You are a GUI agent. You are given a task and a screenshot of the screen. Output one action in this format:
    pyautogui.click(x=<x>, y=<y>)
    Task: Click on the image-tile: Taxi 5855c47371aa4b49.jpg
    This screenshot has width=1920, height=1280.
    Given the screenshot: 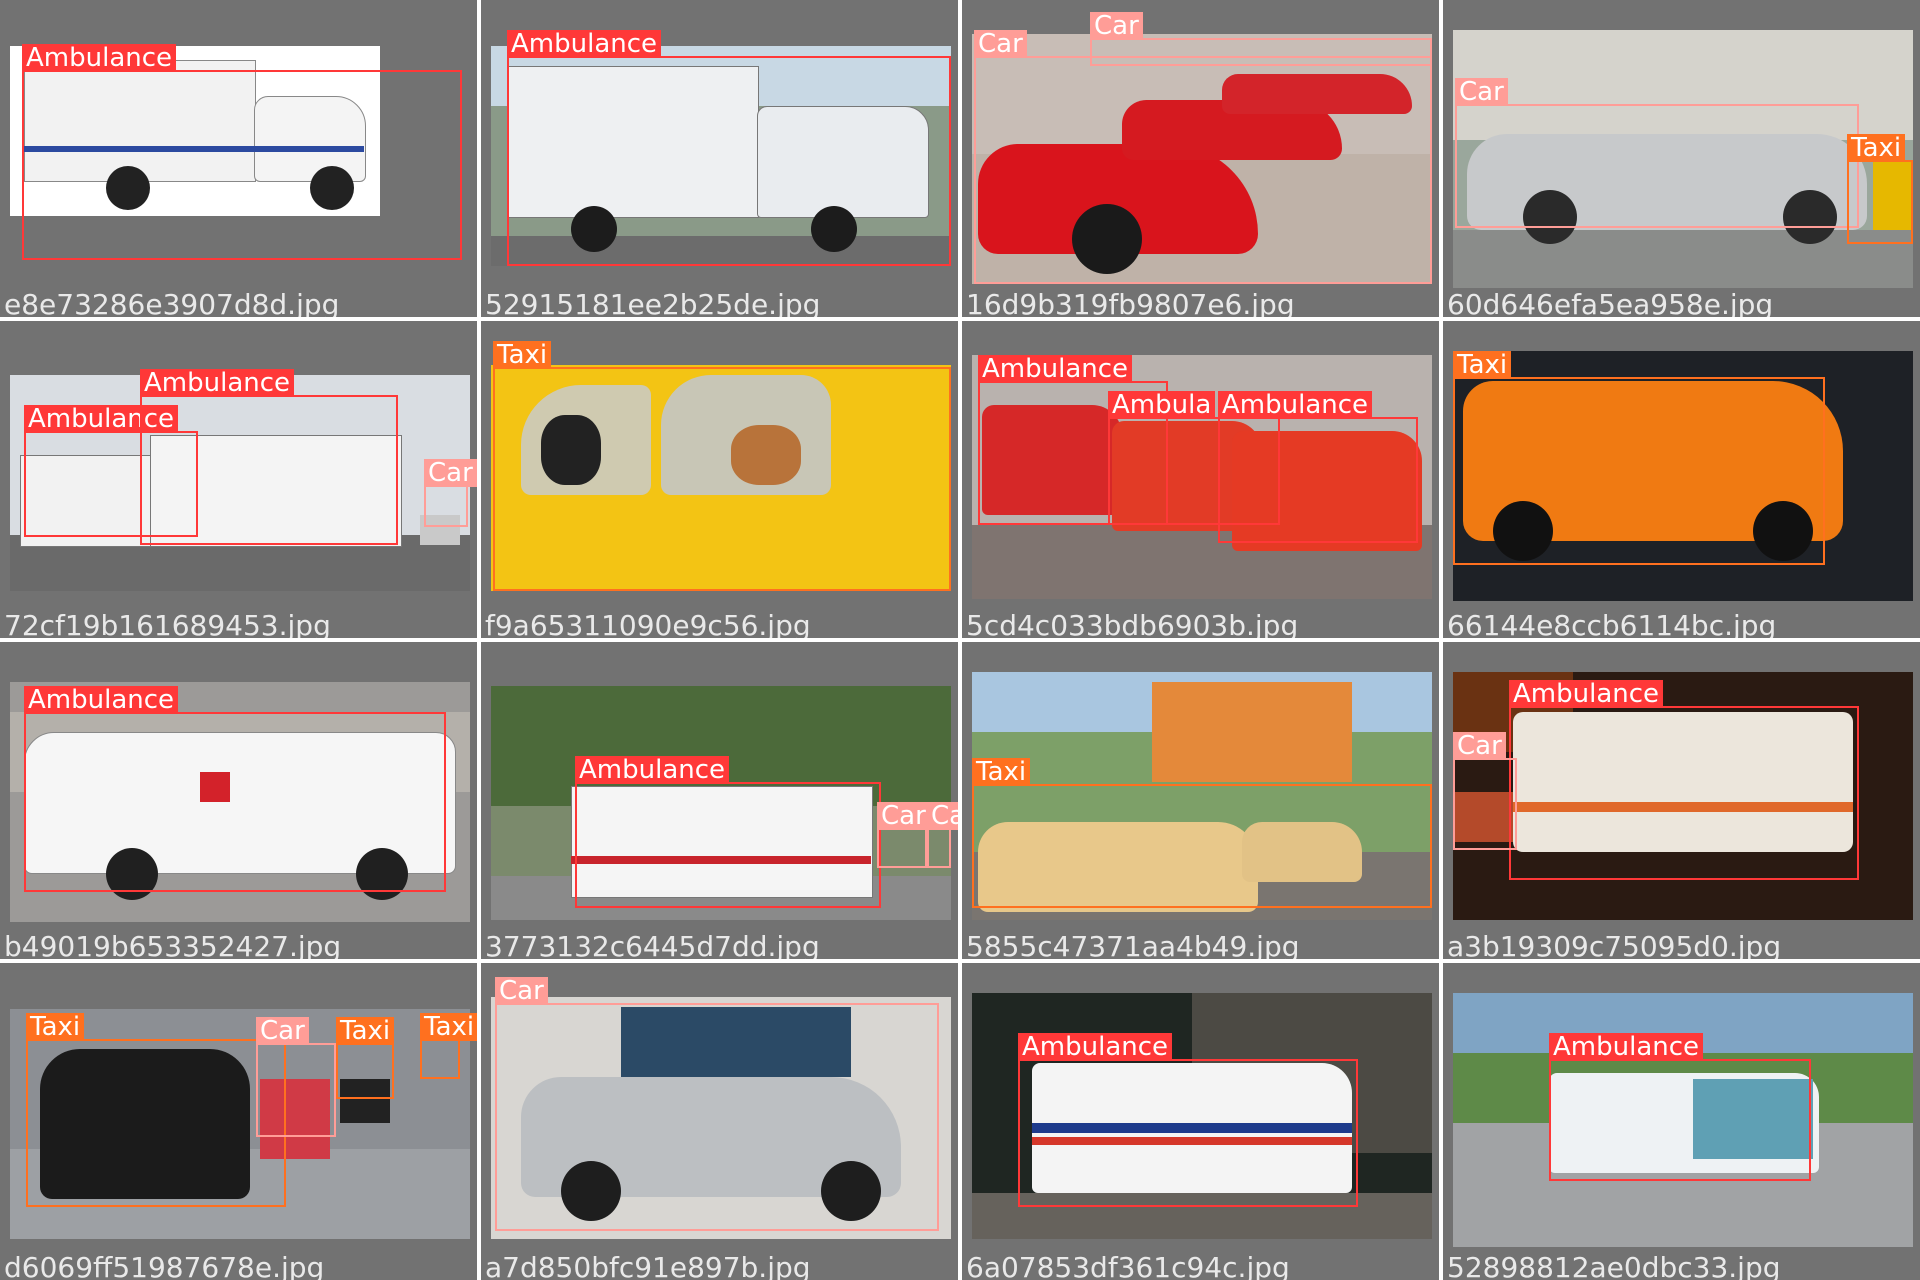 What is the action you would take?
    pyautogui.click(x=1200, y=800)
    